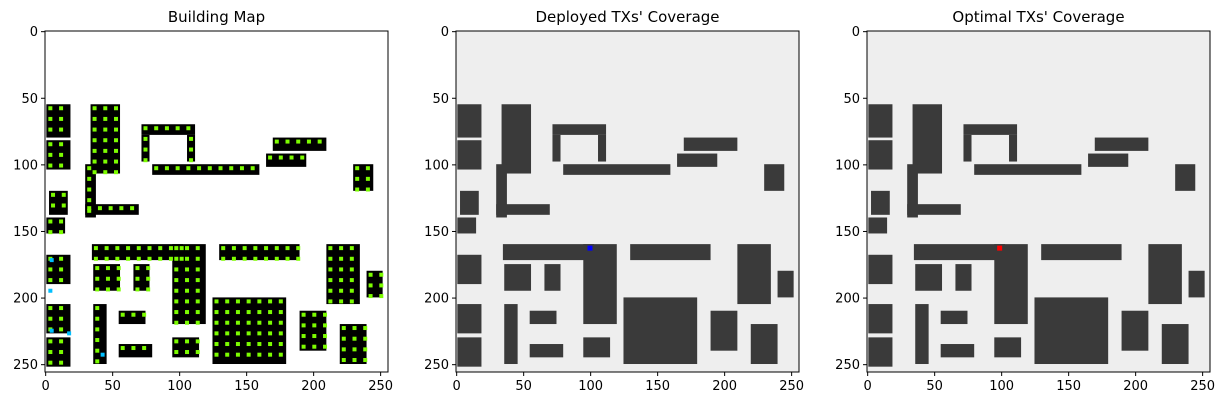 This screenshot has height=407, width=1224. What do you see at coordinates (34, 32) in the screenshot?
I see `y-tick-label: 0` at bounding box center [34, 32].